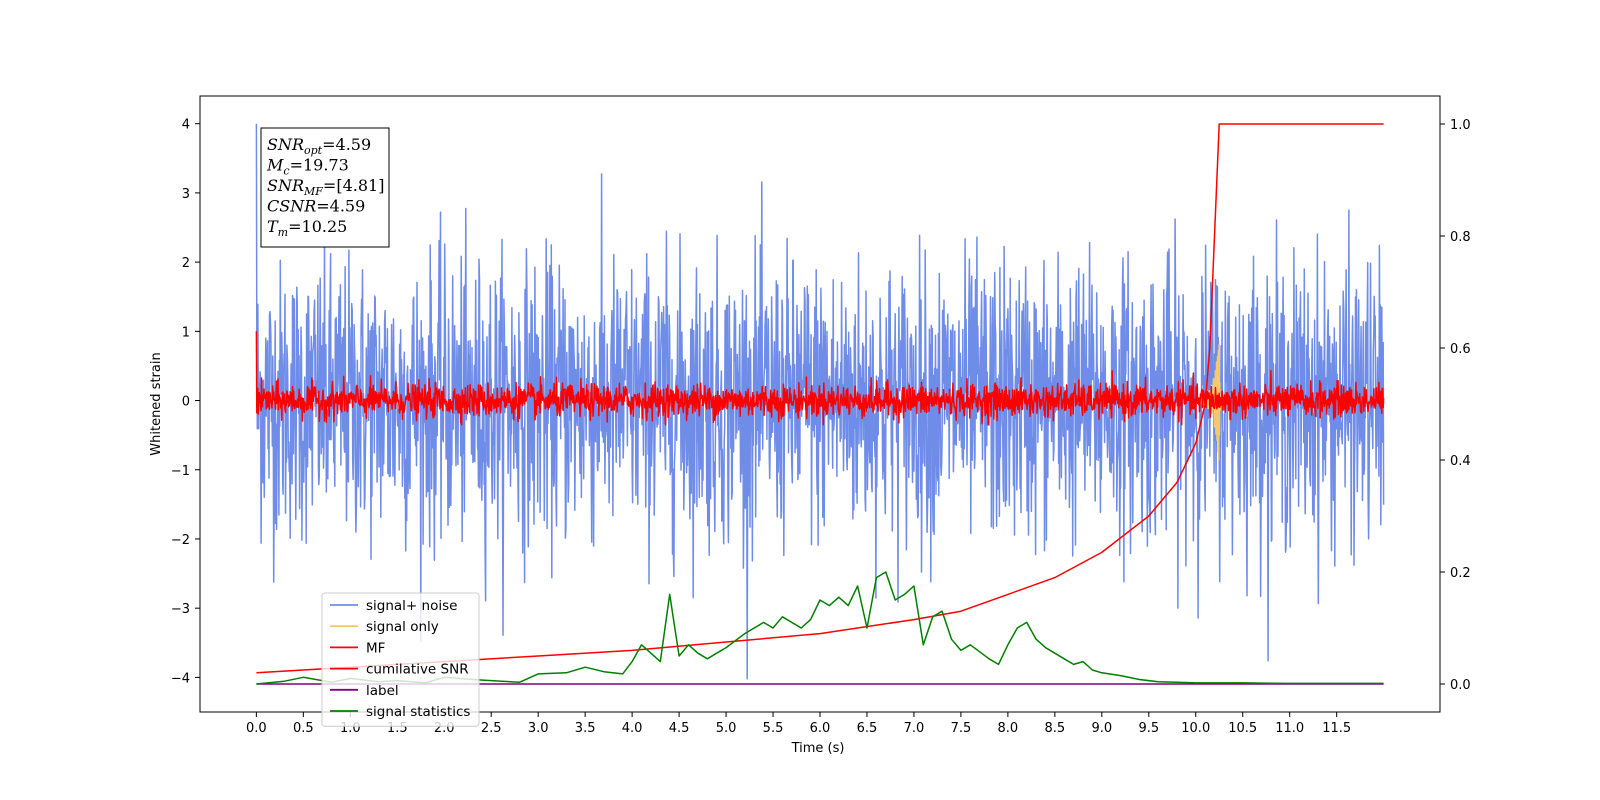 Image resolution: width=1600 pixels, height=800 pixels. Describe the element at coordinates (491, 728) in the screenshot. I see `x-tick-label: 2.5` at that location.